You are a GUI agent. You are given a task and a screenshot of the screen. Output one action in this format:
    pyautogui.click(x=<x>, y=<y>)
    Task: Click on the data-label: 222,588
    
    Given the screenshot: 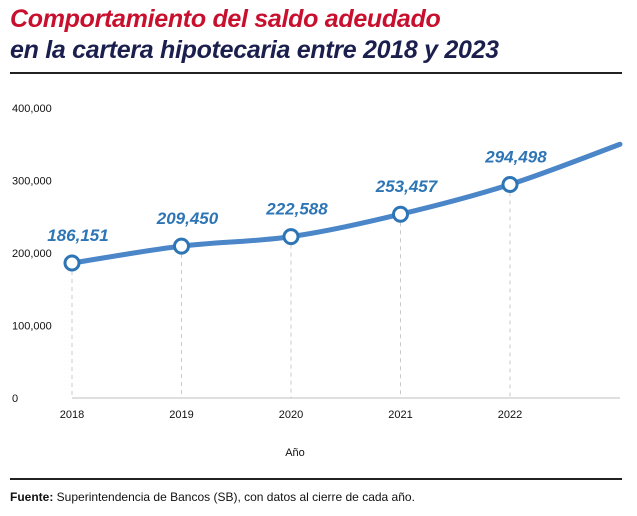 What is the action you would take?
    pyautogui.click(x=296, y=209)
    